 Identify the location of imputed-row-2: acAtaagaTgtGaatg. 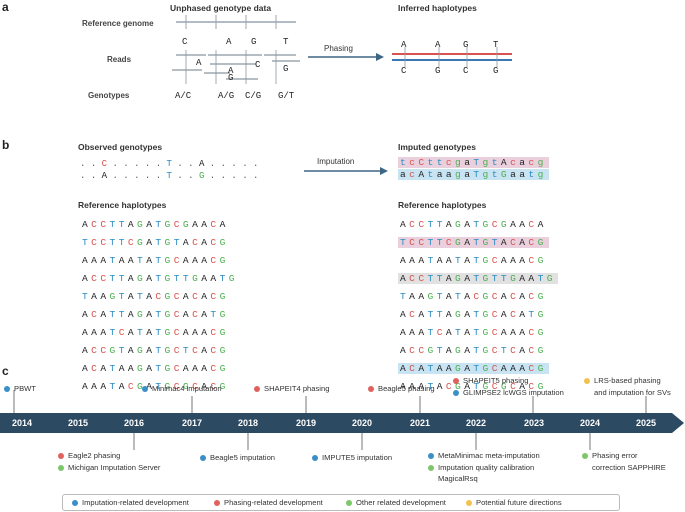
(473, 175).